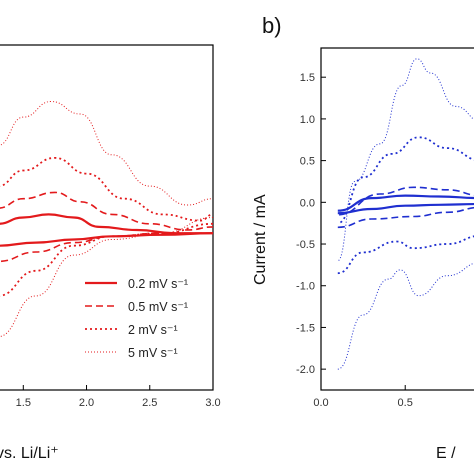 The width and height of the screenshot is (474, 474). What do you see at coordinates (86, 403) in the screenshot?
I see `x-tick-label: 2.0` at bounding box center [86, 403].